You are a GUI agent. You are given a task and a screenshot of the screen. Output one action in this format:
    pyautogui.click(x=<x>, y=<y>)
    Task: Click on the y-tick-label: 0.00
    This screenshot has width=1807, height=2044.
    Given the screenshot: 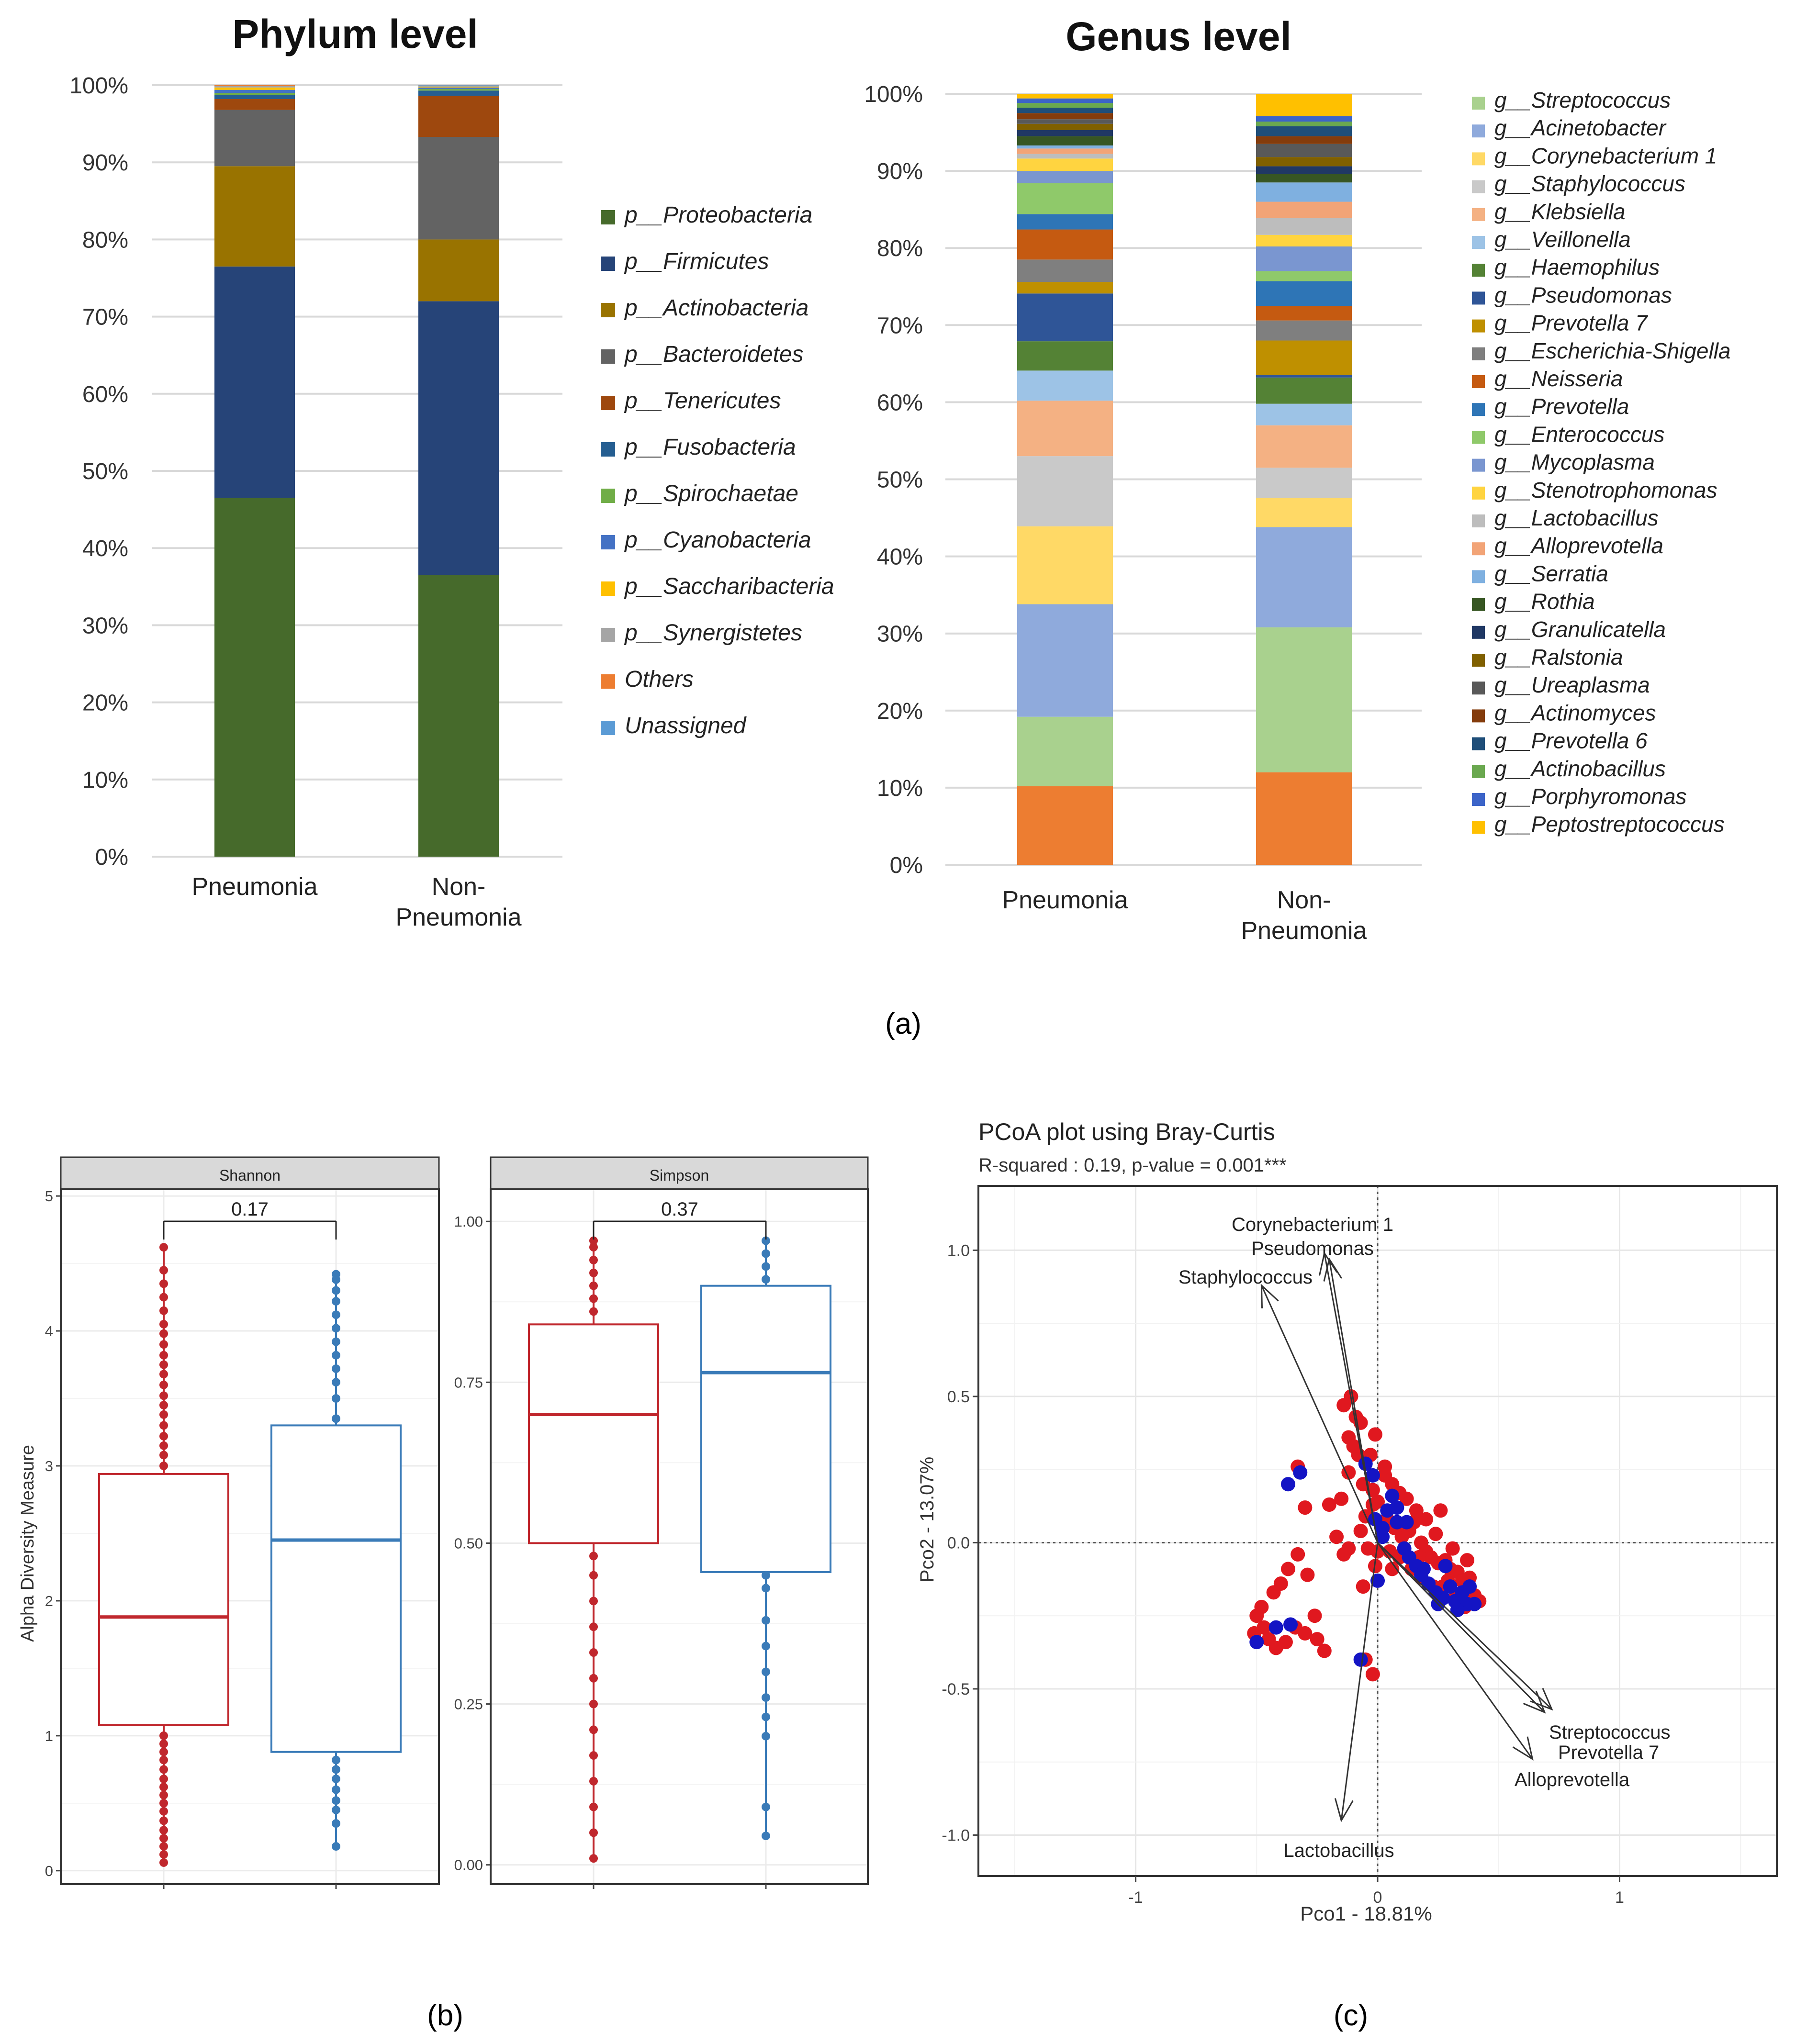 What is the action you would take?
    pyautogui.click(x=468, y=1865)
    